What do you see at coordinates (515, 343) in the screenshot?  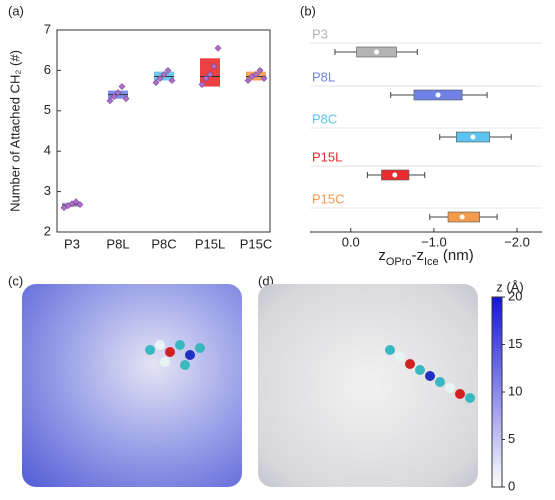 I see `colorbar-tick-label: 15` at bounding box center [515, 343].